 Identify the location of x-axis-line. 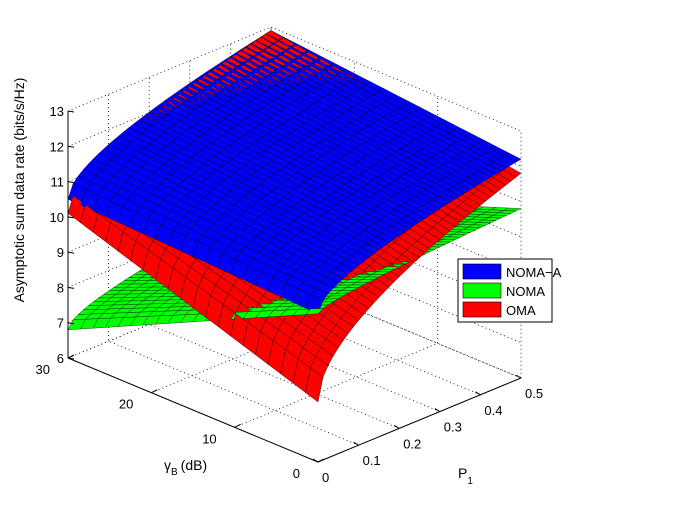
(419, 420).